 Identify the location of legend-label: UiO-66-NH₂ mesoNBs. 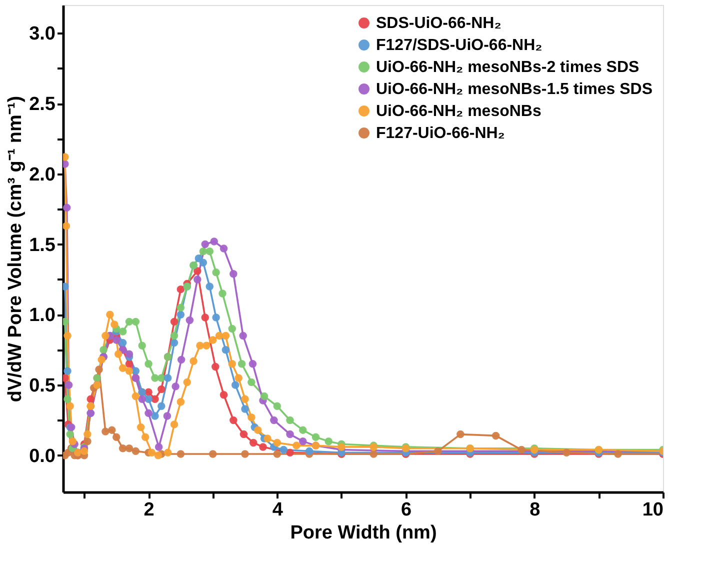
(459, 111).